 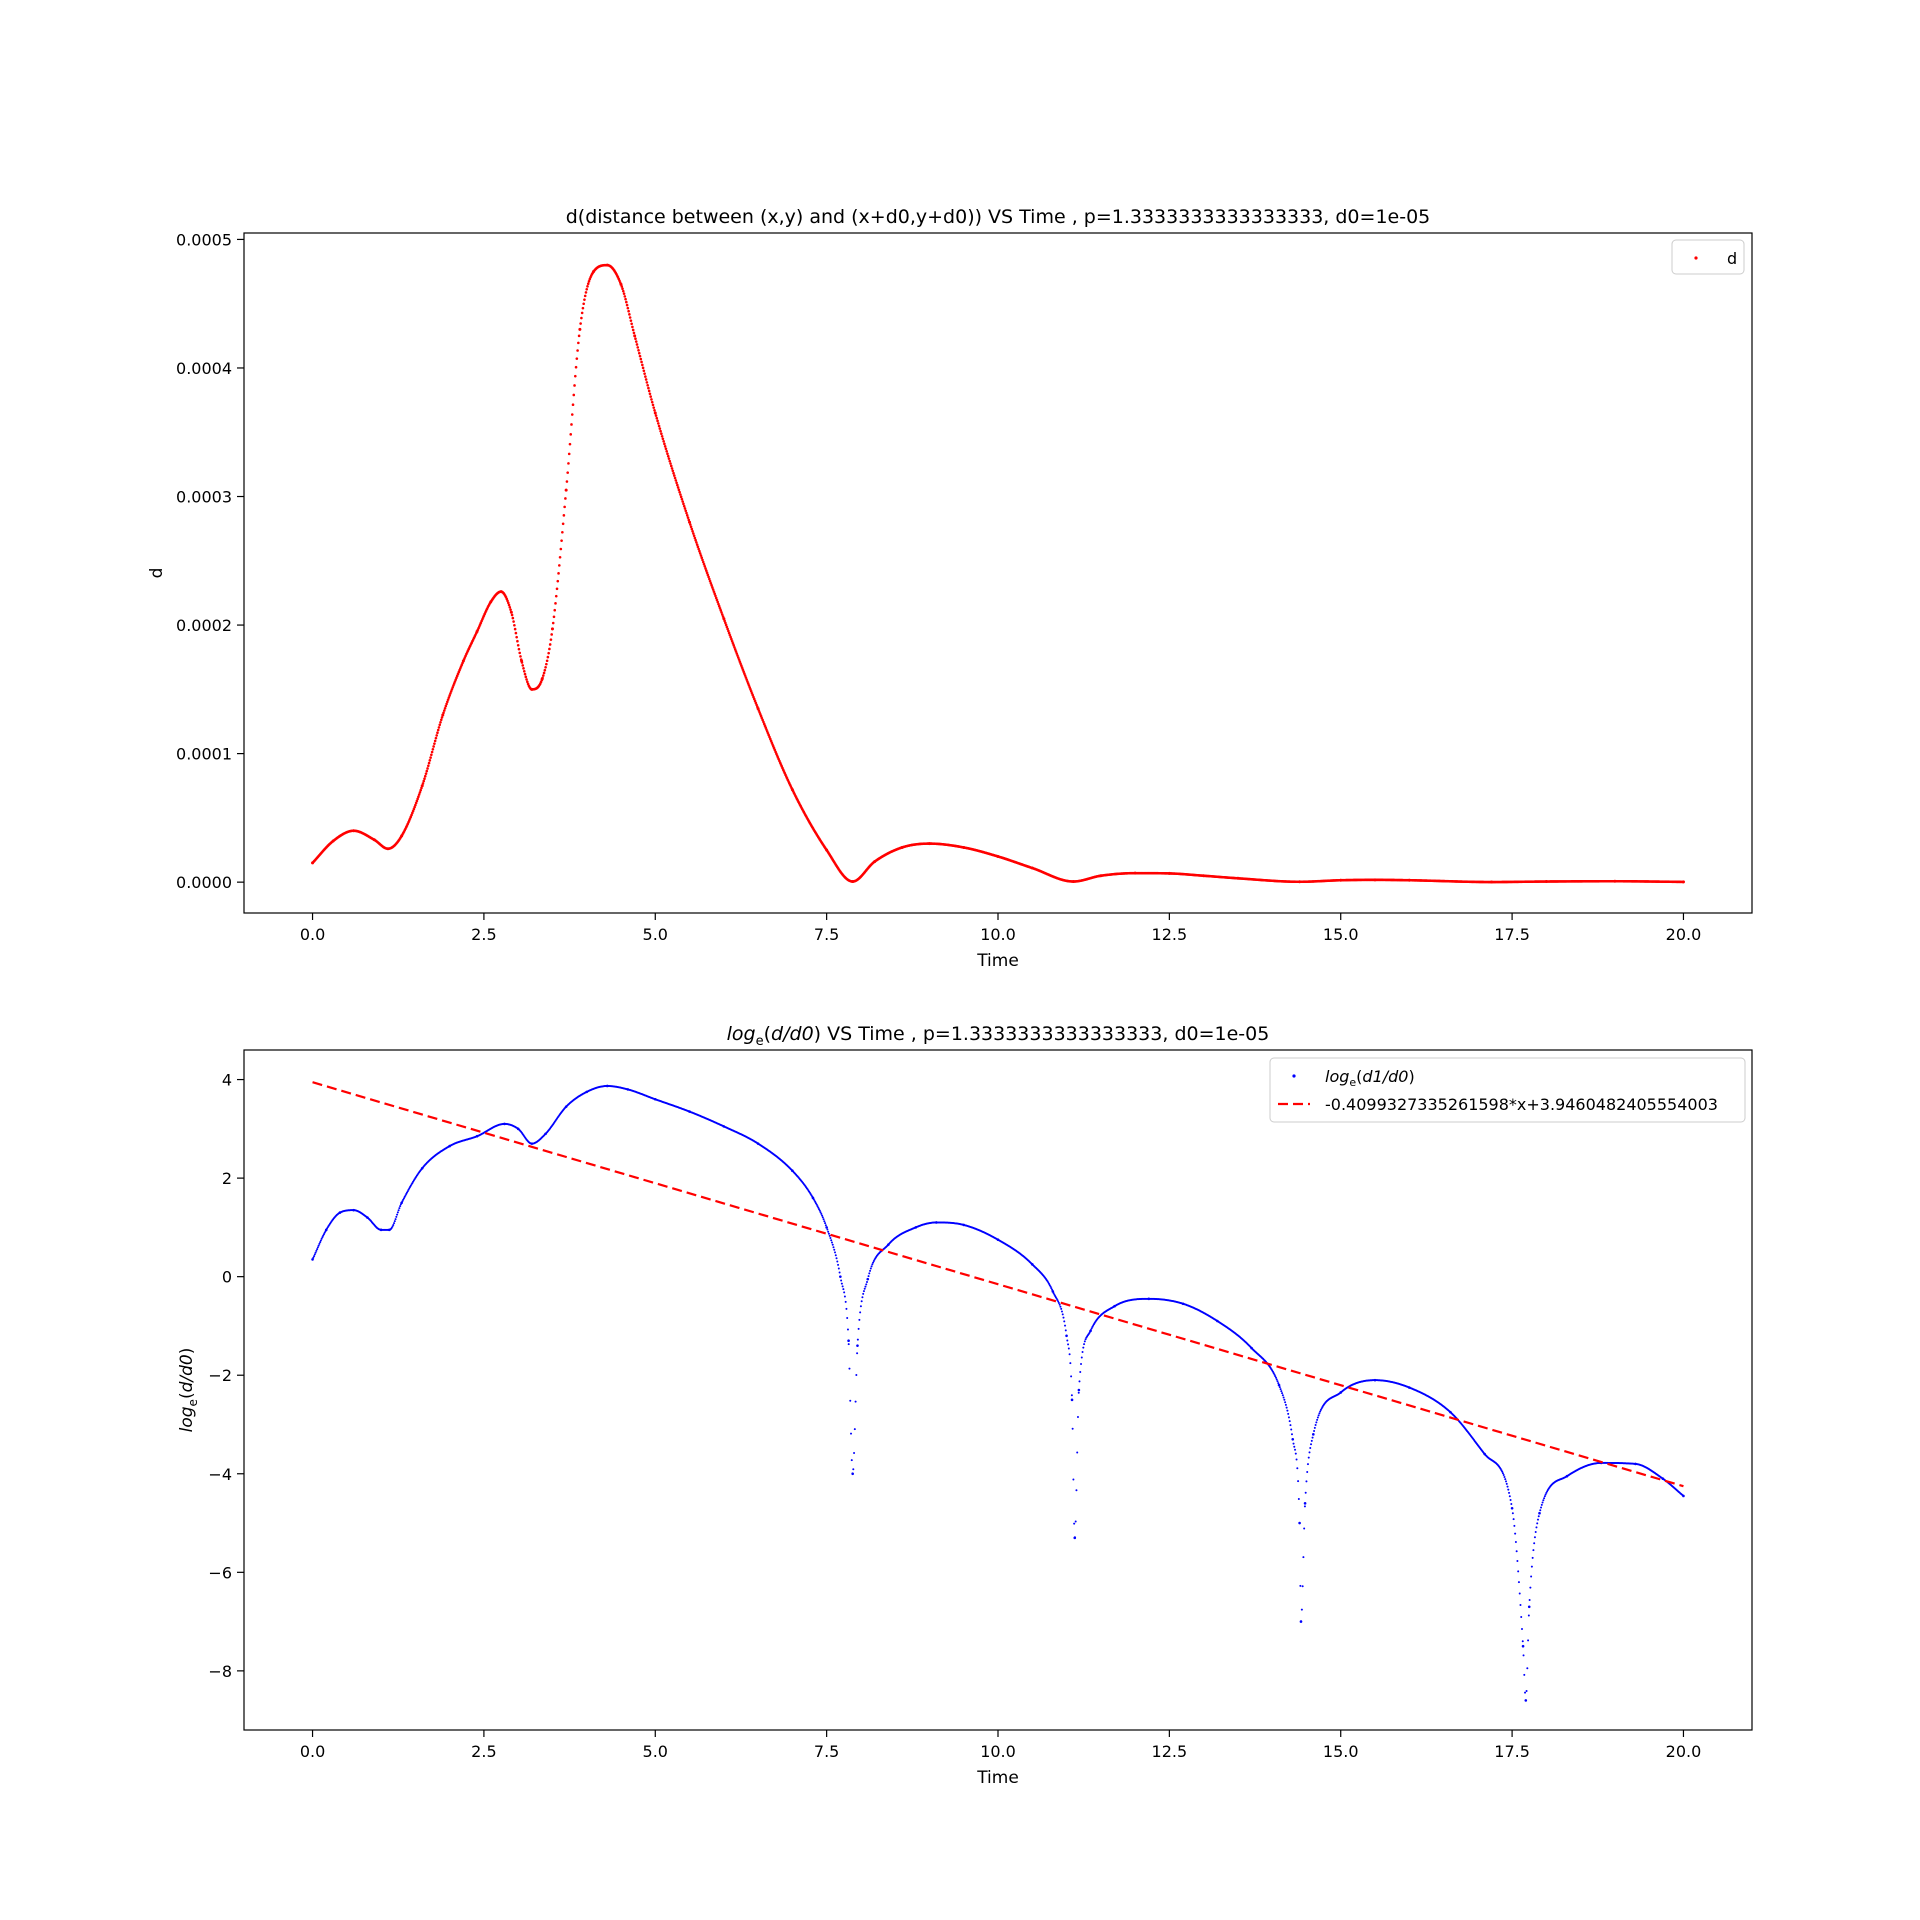 I want to click on legend-label: loge(d1/d0), so click(x=1370, y=1078).